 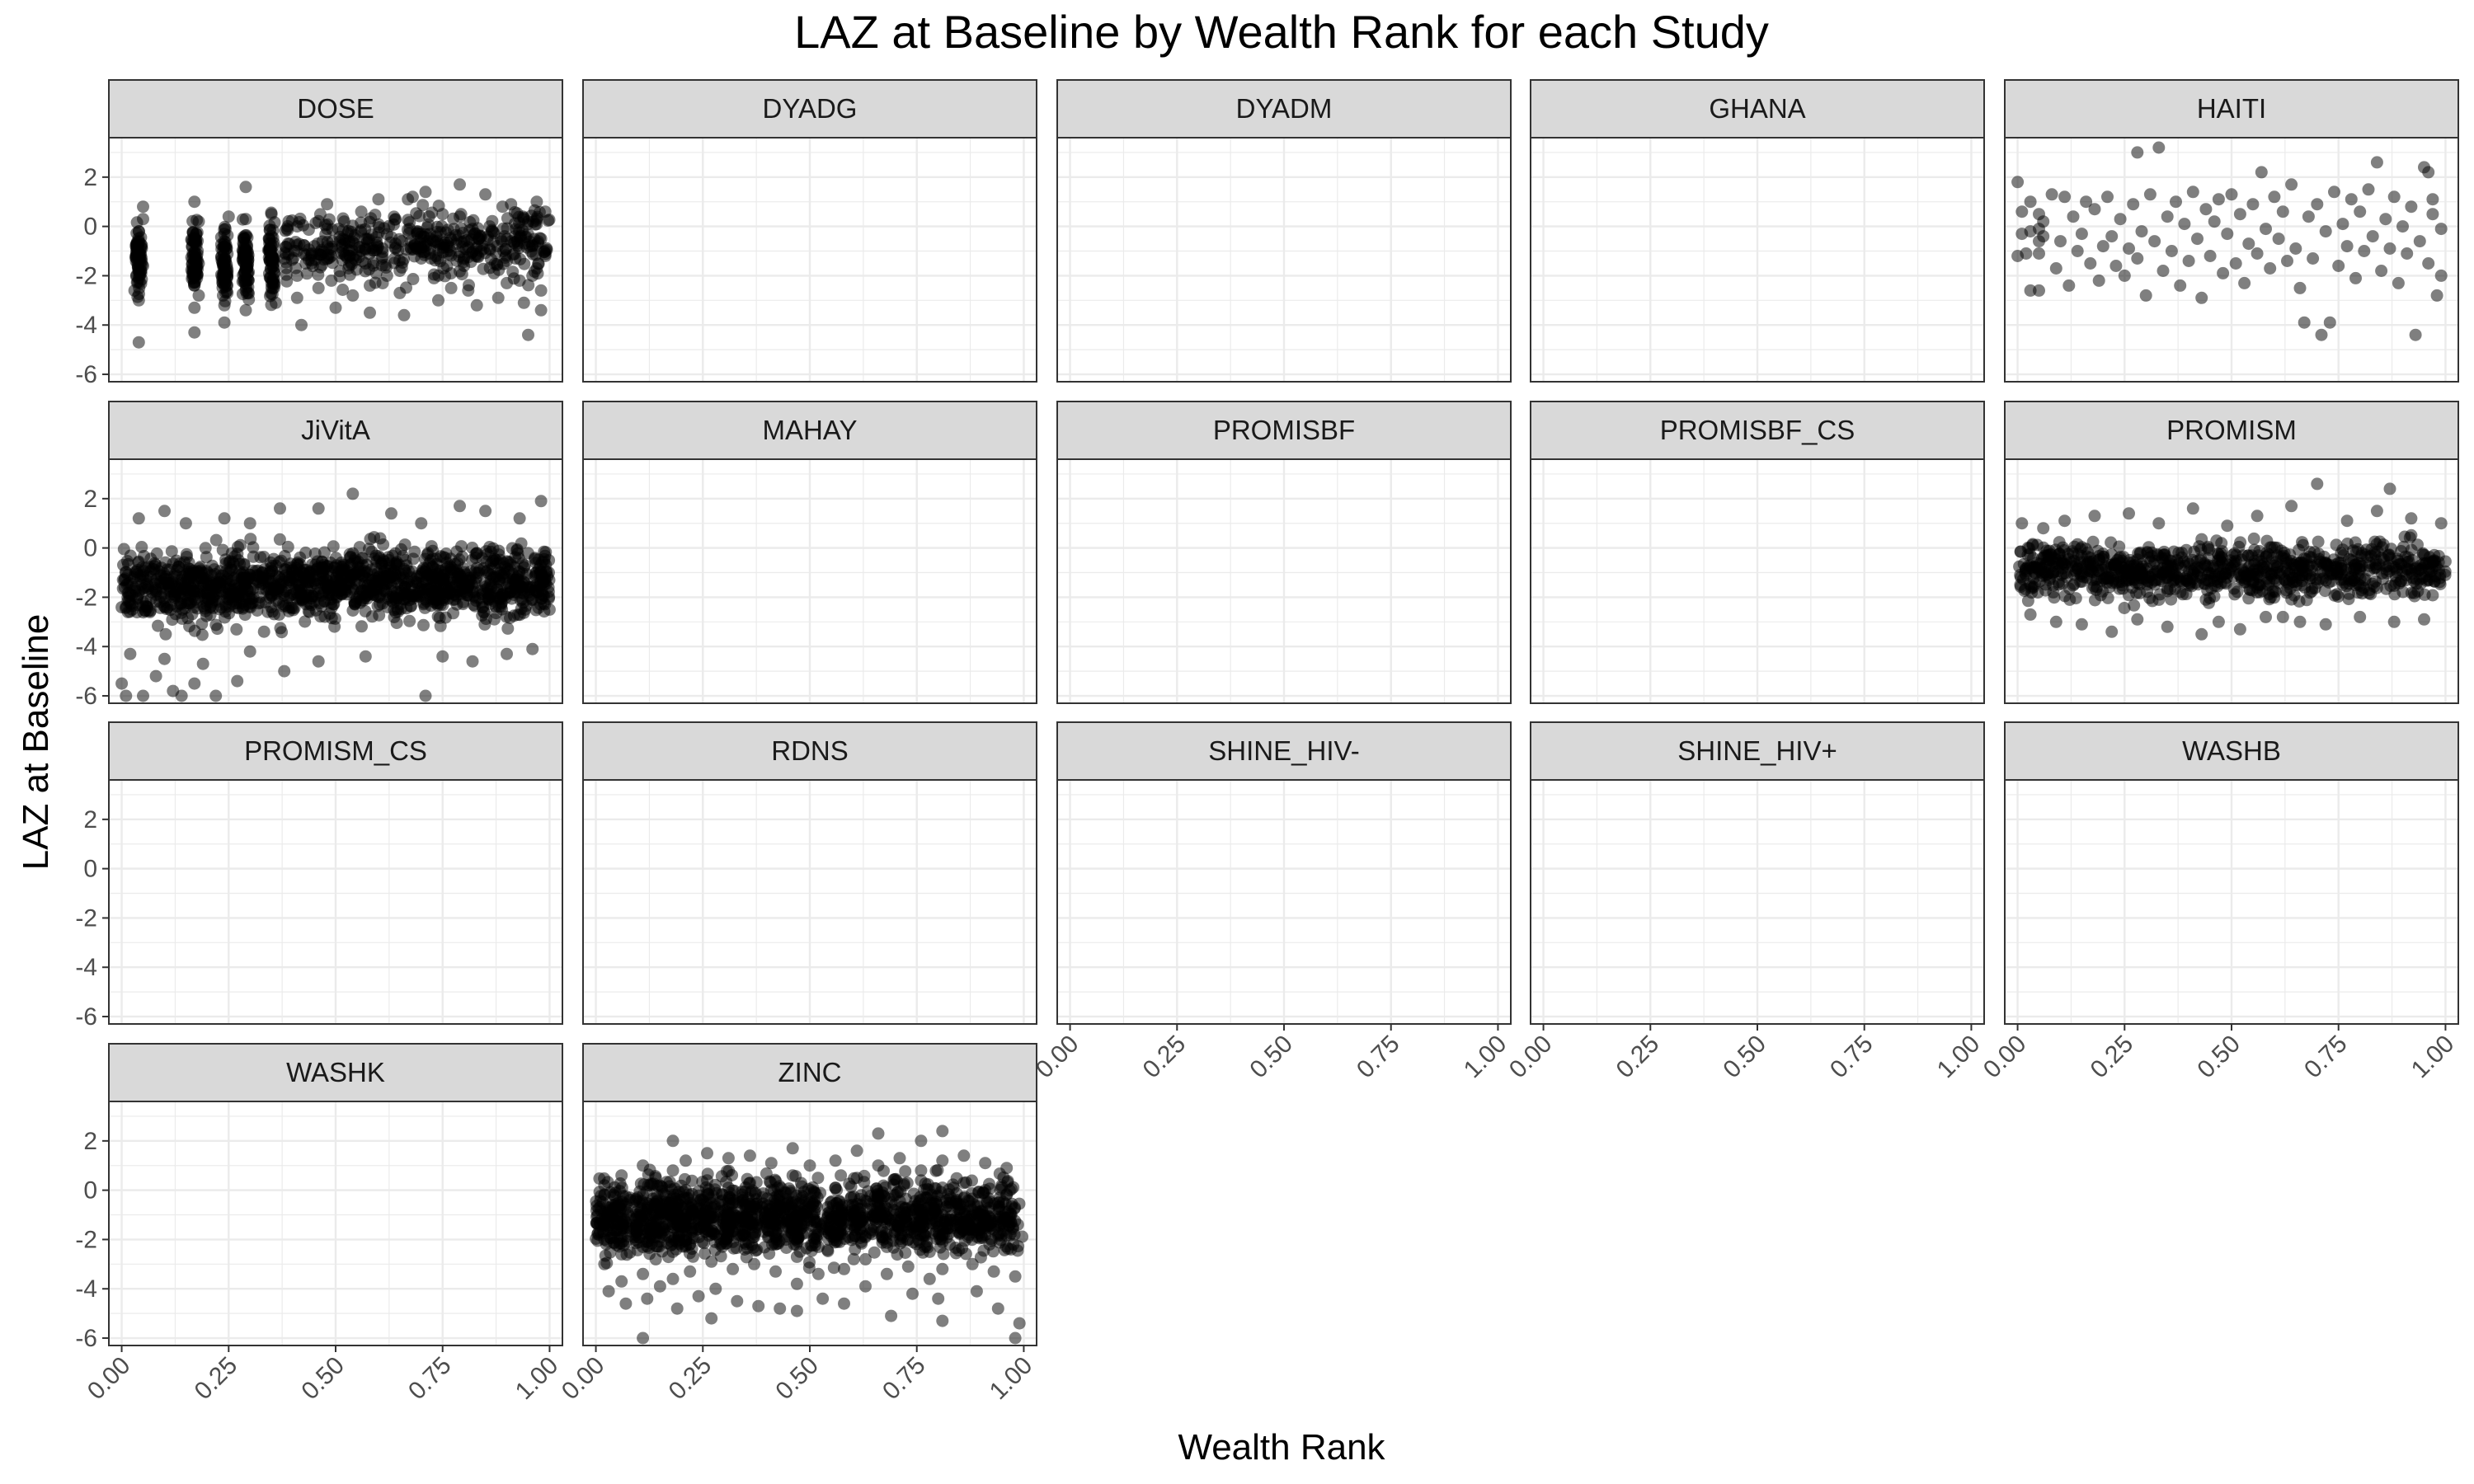 What do you see at coordinates (1284, 260) in the screenshot?
I see `panel-border` at bounding box center [1284, 260].